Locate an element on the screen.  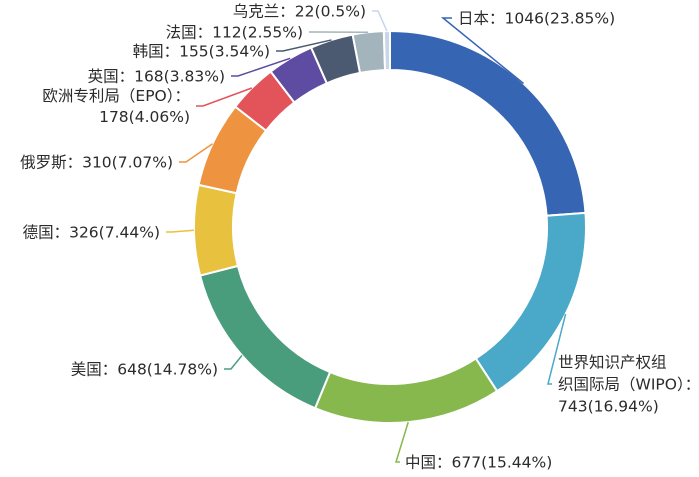
slice-label-10: 乌克兰：22(0.5%) is located at coordinates (299, 11).